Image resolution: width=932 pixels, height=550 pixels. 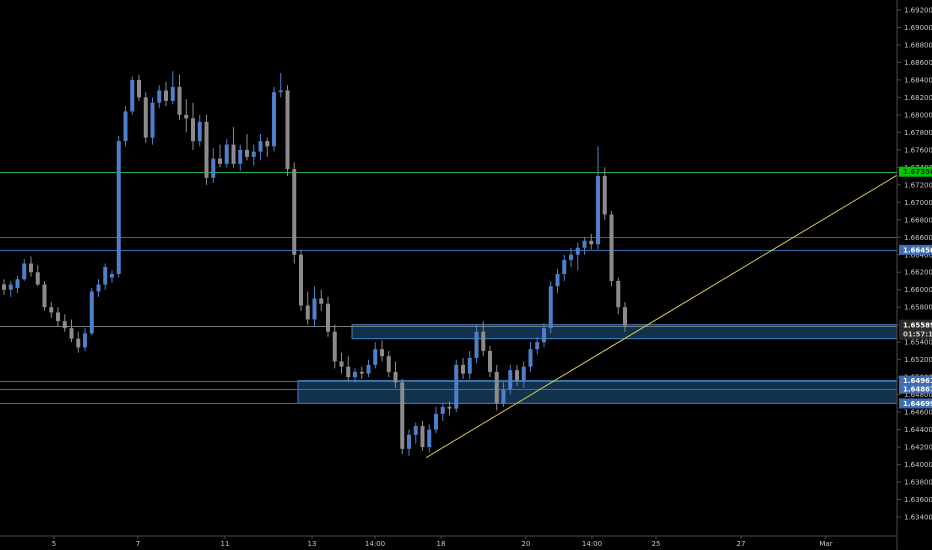 What do you see at coordinates (918, 465) in the screenshot?
I see `price-tick-label: 1.64000` at bounding box center [918, 465].